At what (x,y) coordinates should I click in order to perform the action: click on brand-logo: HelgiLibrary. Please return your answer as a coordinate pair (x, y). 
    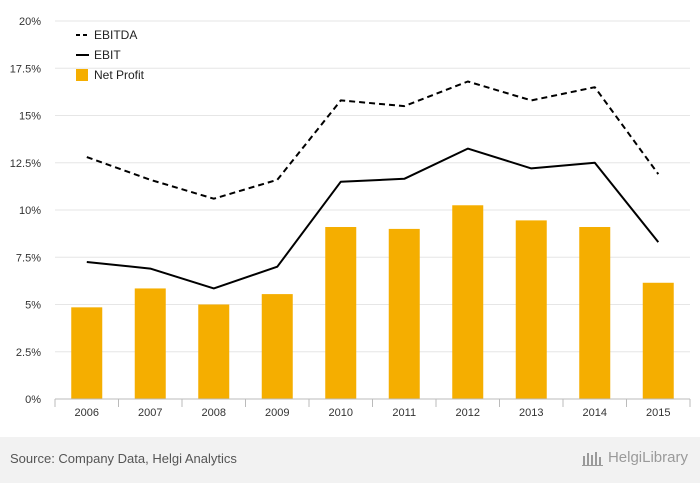
    Looking at the image, I should click on (634, 457).